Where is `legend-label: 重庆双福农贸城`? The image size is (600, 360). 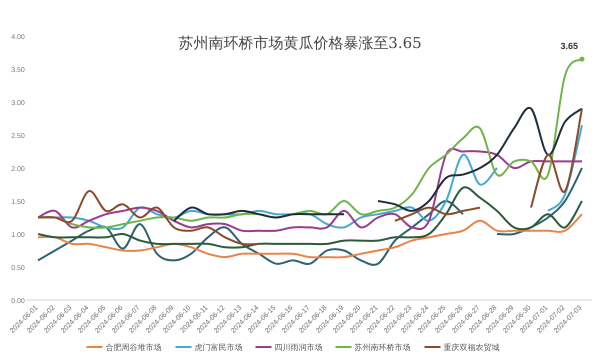
legend-label: 重庆双福农贸城 is located at coordinates (472, 347).